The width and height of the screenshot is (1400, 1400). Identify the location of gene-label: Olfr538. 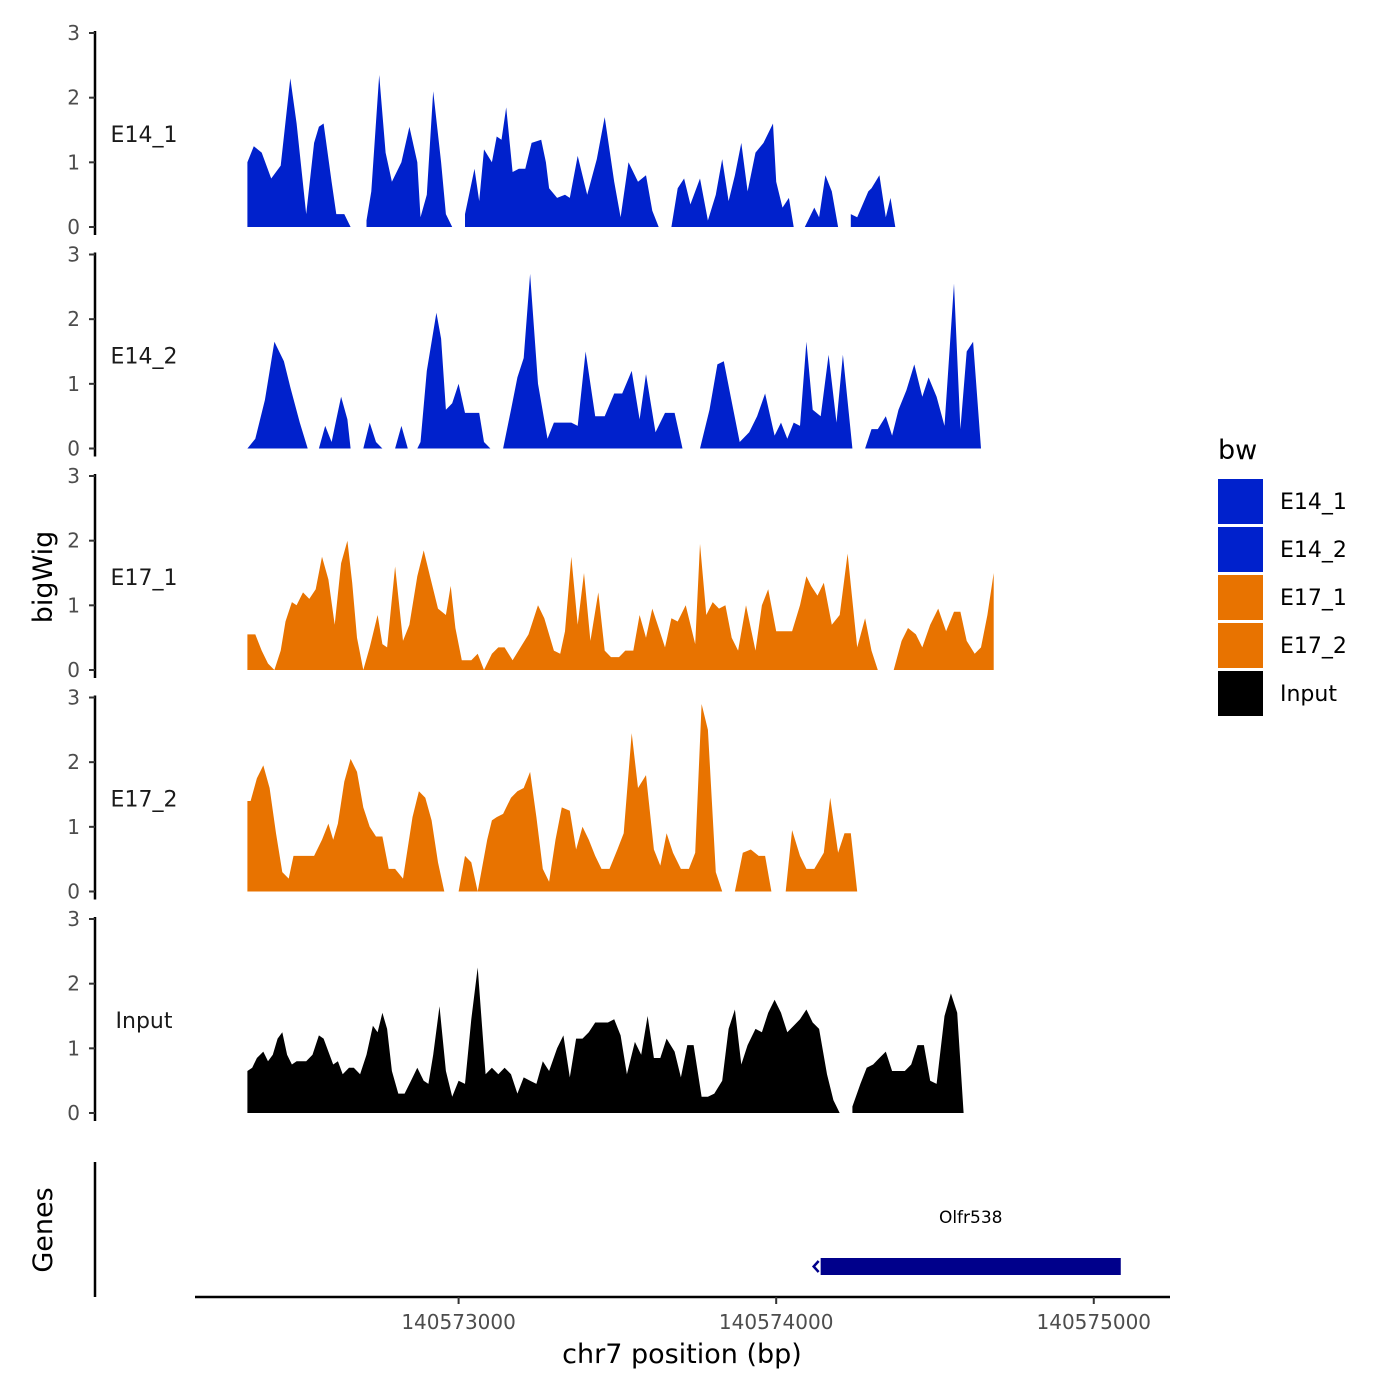
(971, 1218).